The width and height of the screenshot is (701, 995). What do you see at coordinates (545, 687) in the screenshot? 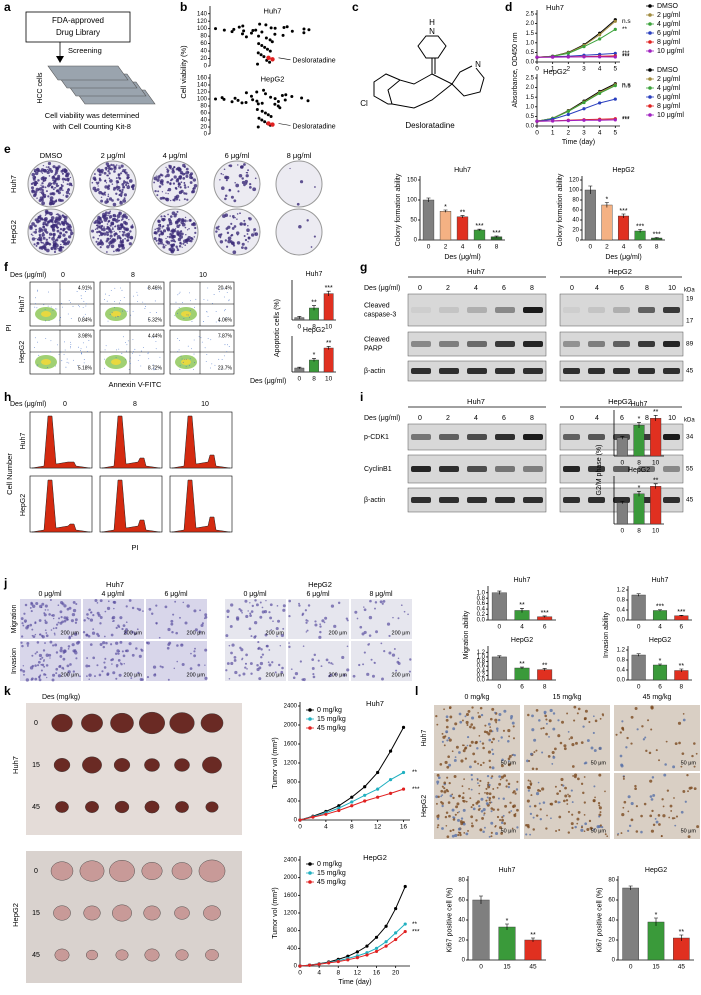
I see `x-tick-label: 8` at bounding box center [545, 687].